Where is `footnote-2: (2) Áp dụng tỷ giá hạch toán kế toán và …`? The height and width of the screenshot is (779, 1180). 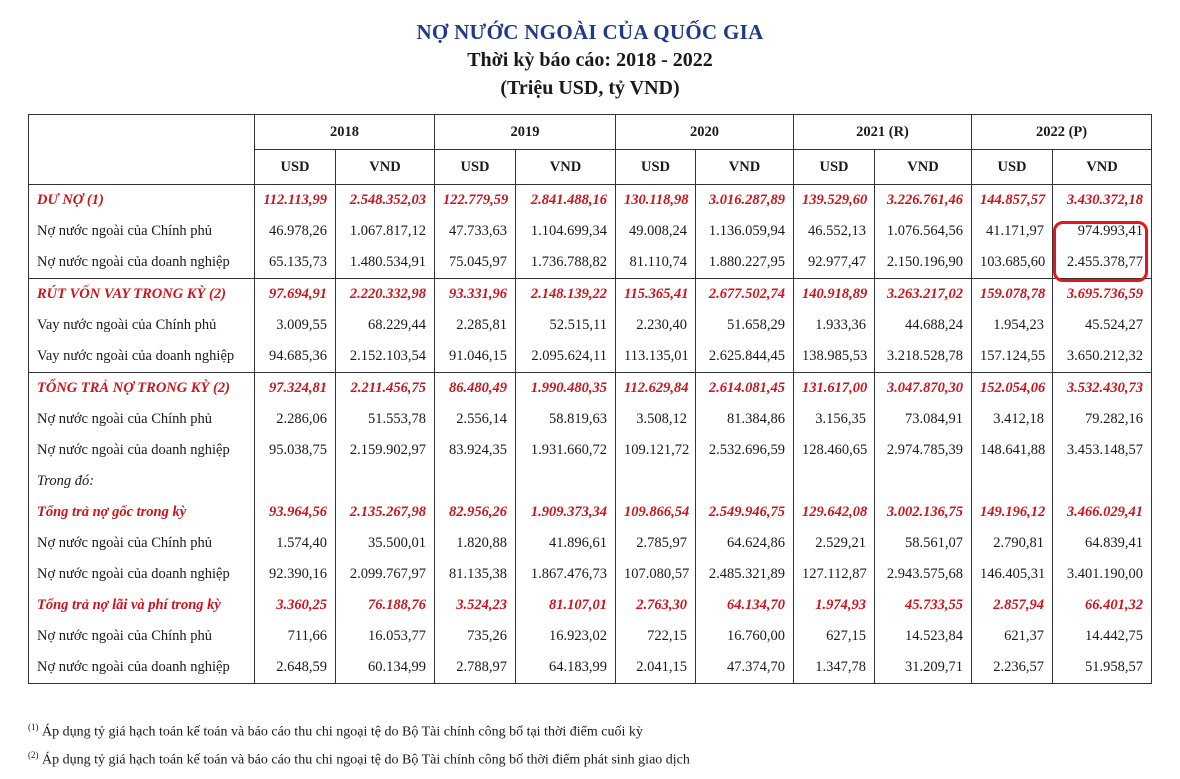
footnote-2: (2) Áp dụng tỷ giá hạch toán kế toán và … is located at coordinates (359, 759).